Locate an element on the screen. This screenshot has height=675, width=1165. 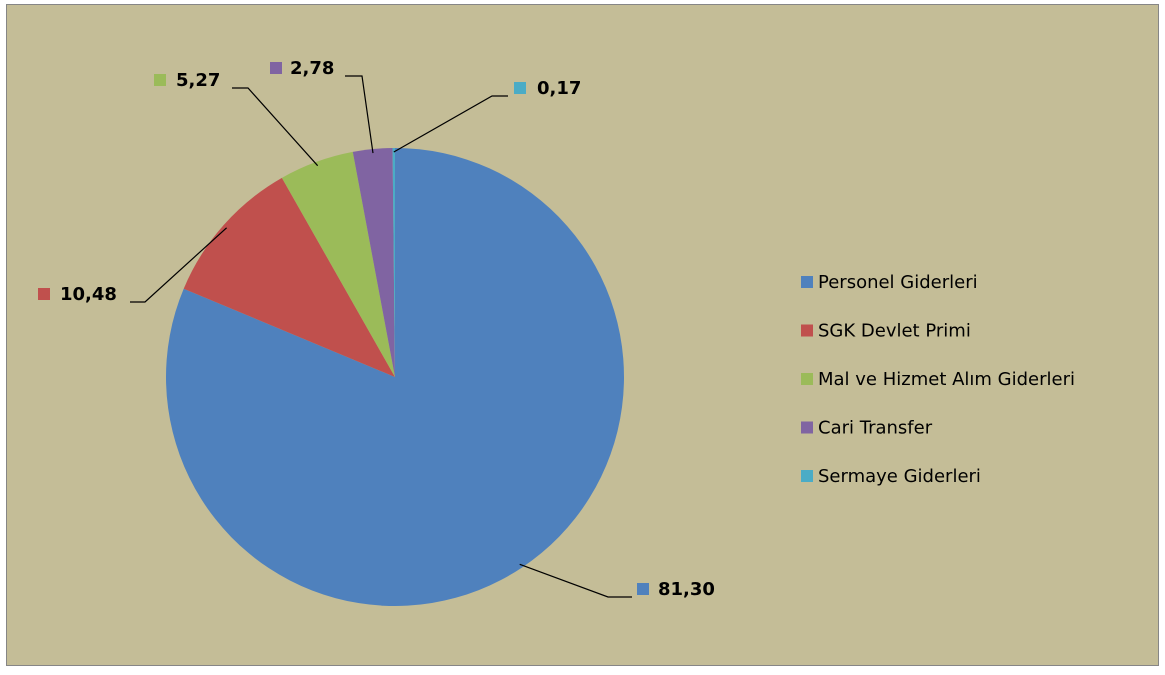
data-label: 5,27 is located at coordinates (198, 80).